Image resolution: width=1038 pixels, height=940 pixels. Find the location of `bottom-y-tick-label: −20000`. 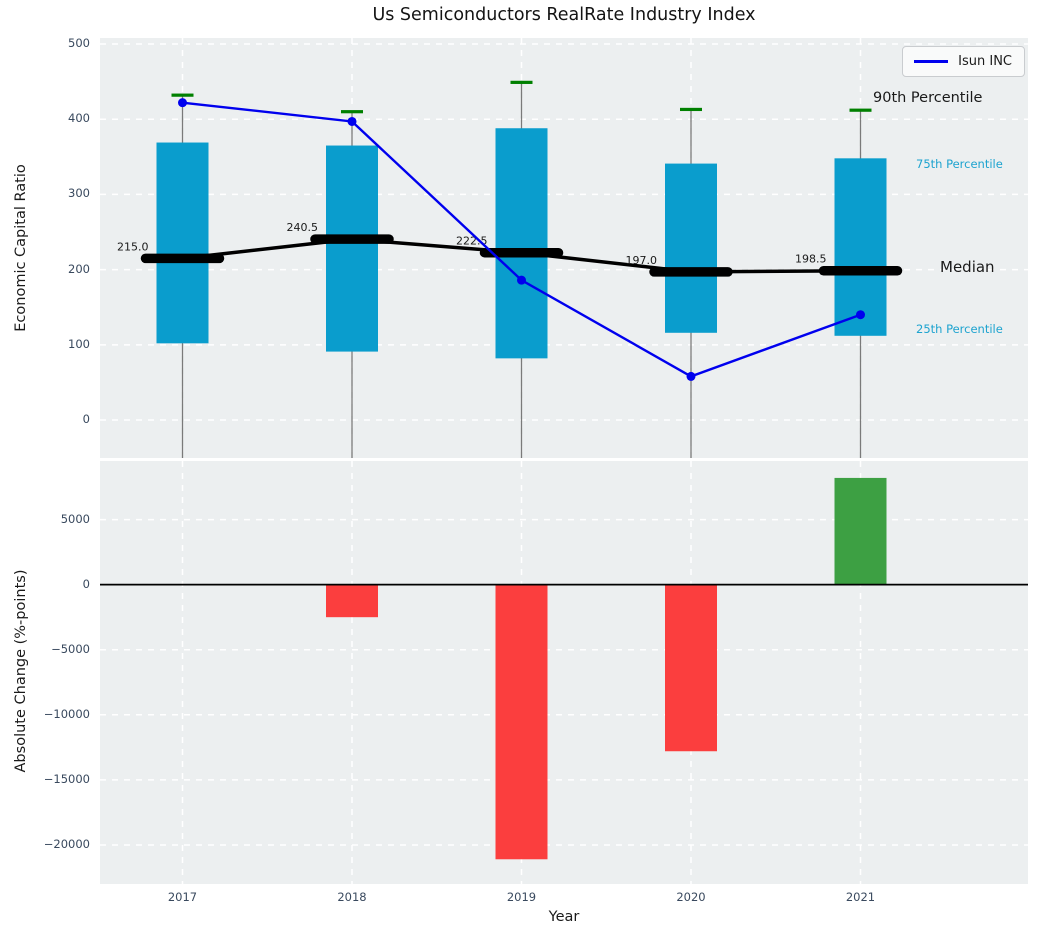

bottom-y-tick-label: −20000 is located at coordinates (66, 843).